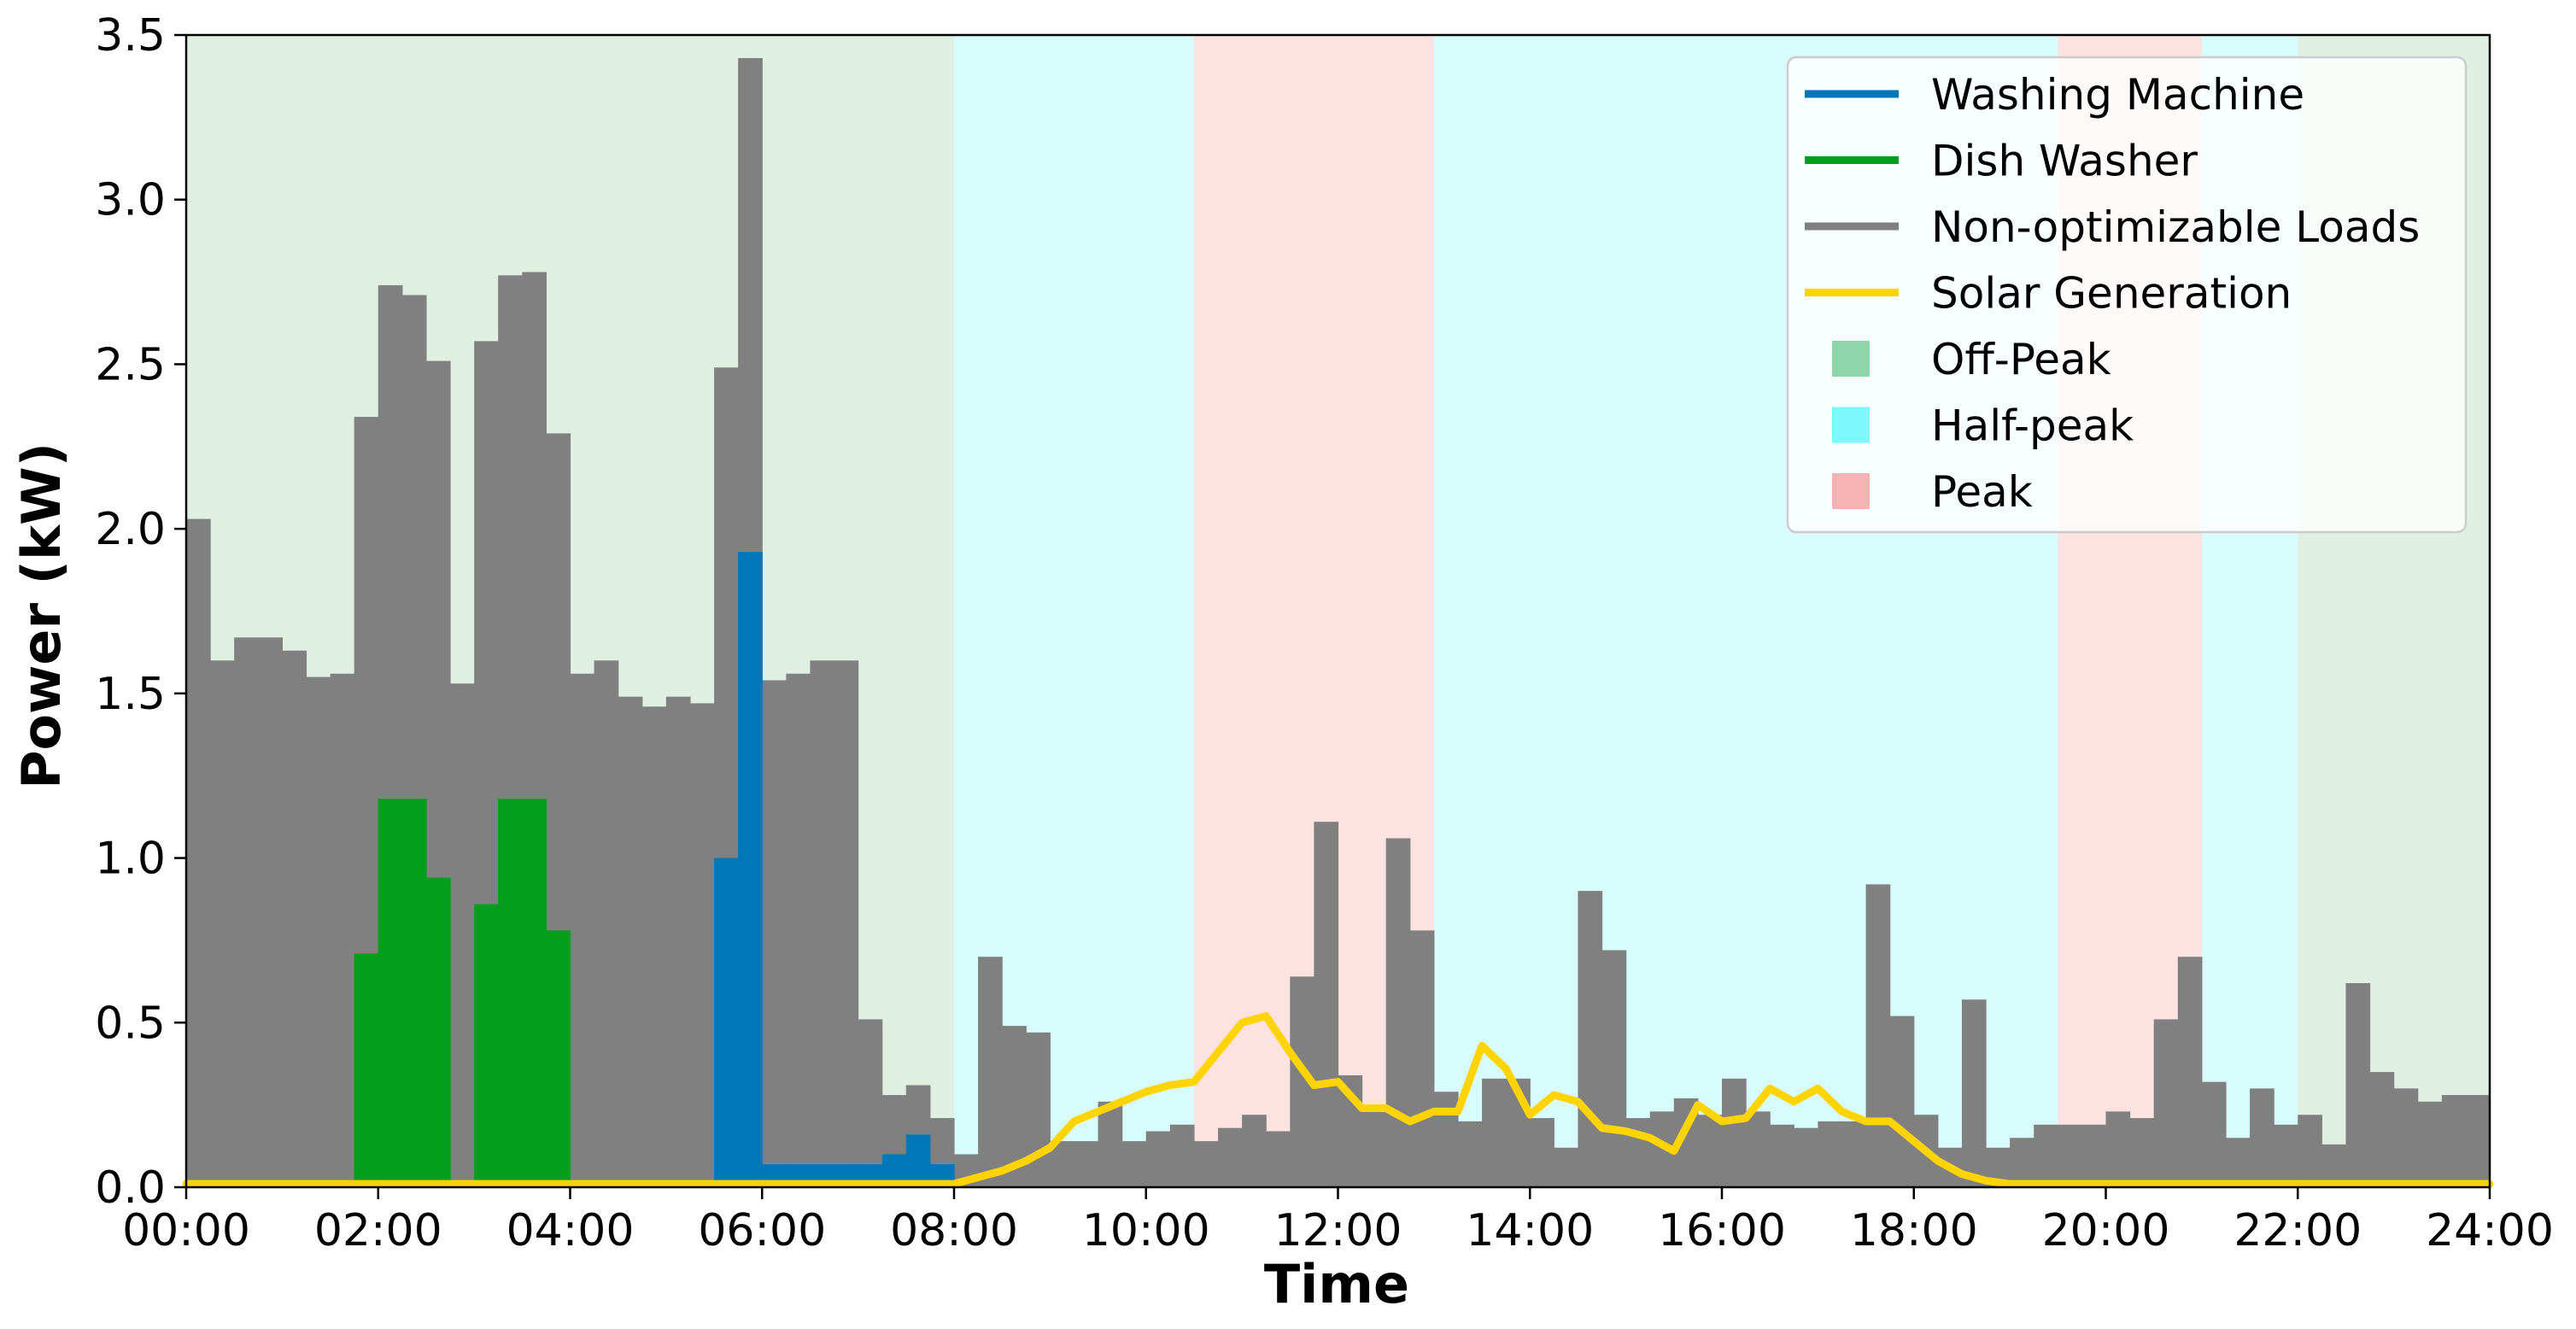 The width and height of the screenshot is (2576, 1329). Describe the element at coordinates (186, 1230) in the screenshot. I see `x-tick-label-0: 00:00` at that location.